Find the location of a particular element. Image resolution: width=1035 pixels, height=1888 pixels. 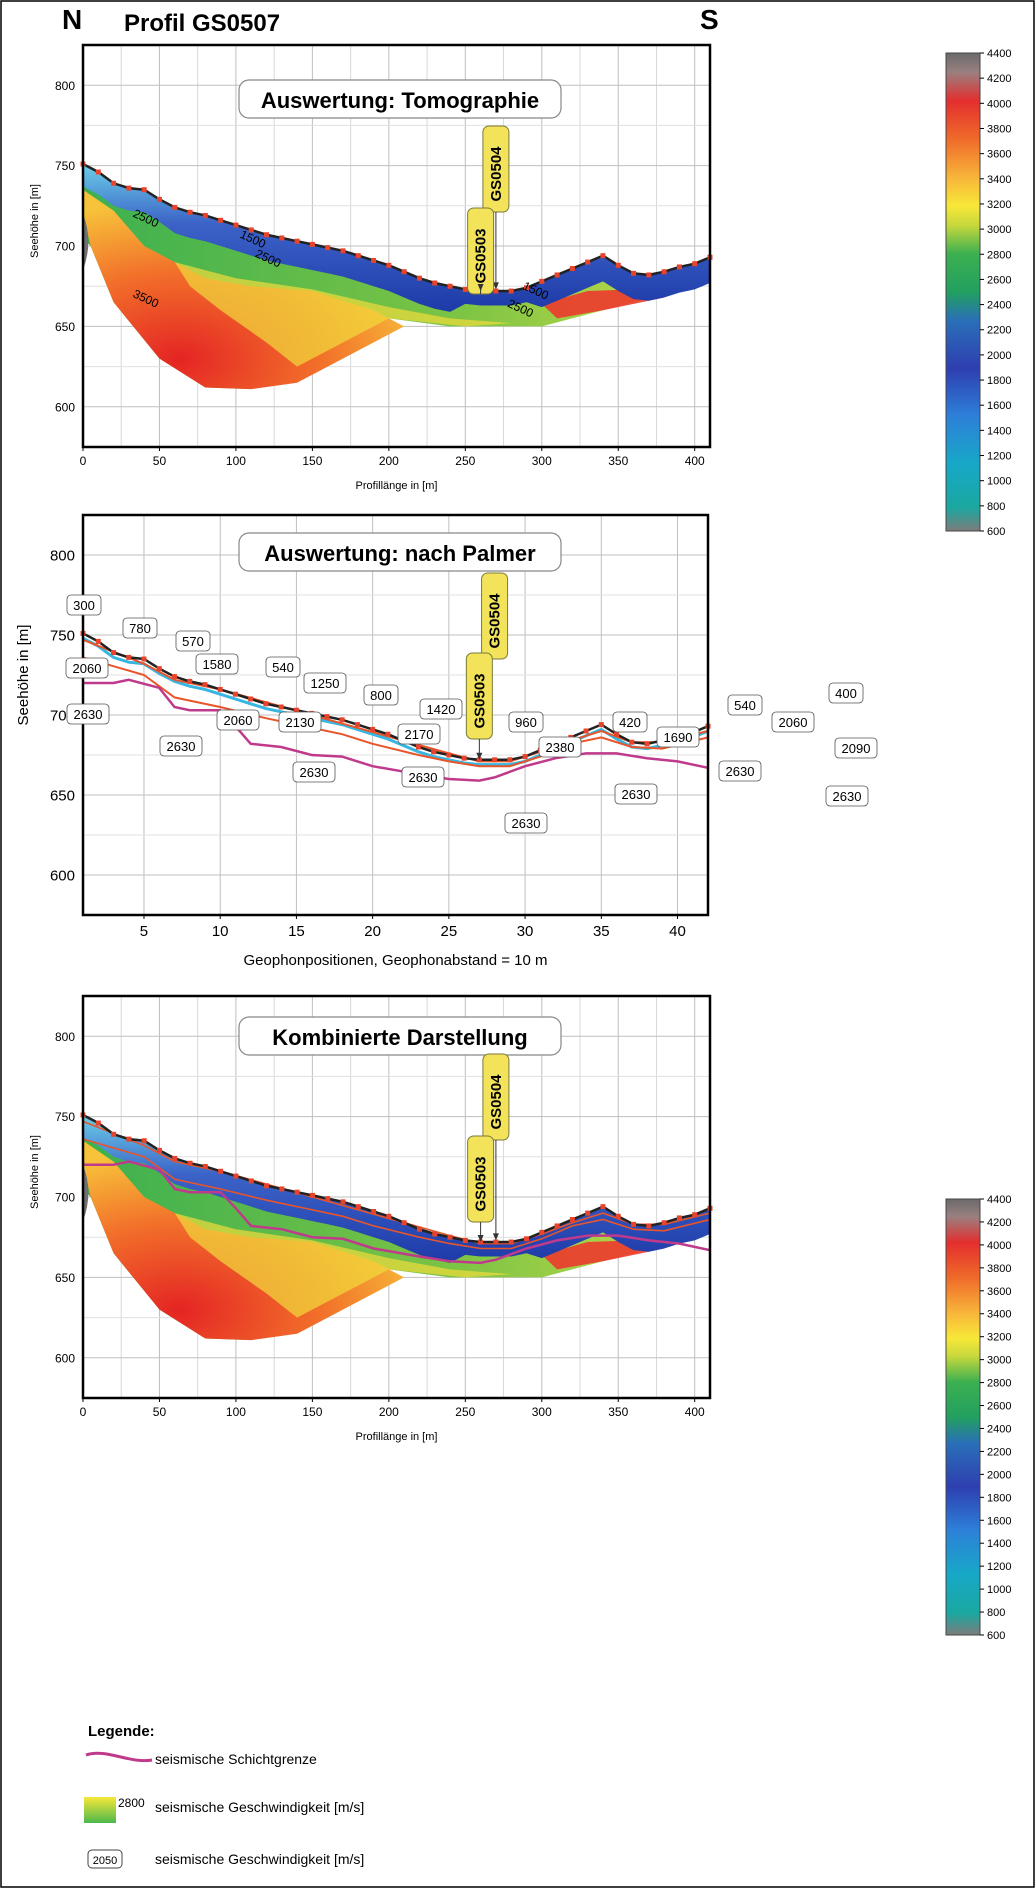

velocity-label: 1690 is located at coordinates (678, 737).